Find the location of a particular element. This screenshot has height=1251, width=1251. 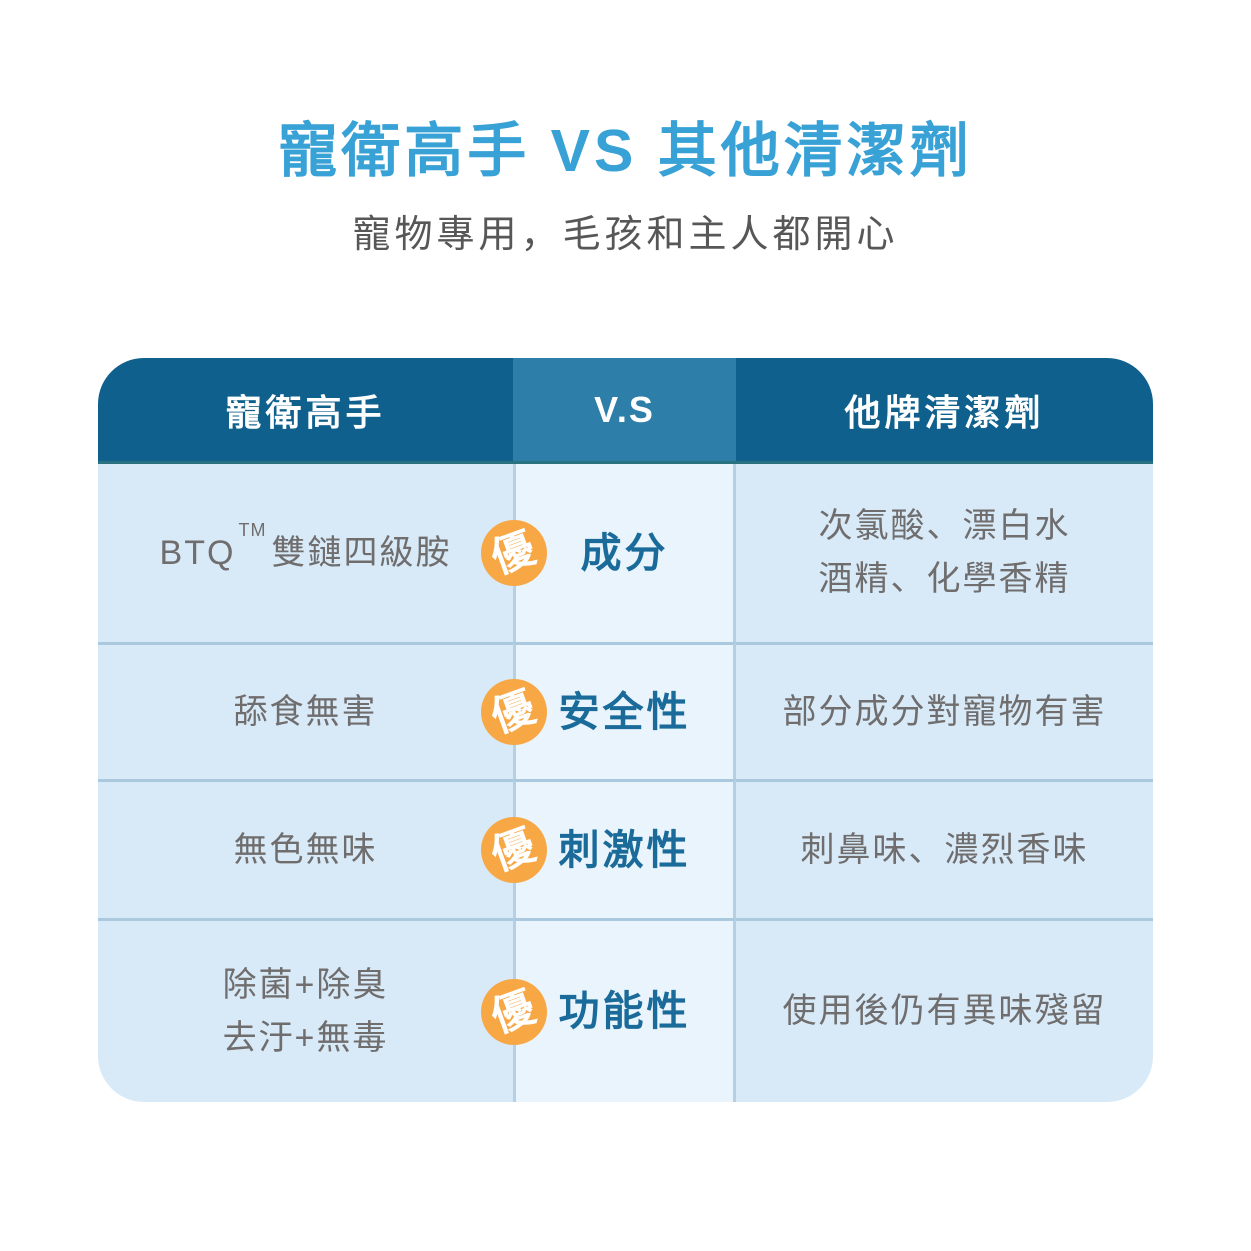

product-cell-function: 除菌+除臭 去汙+無毒 is located at coordinates (305, 1010).